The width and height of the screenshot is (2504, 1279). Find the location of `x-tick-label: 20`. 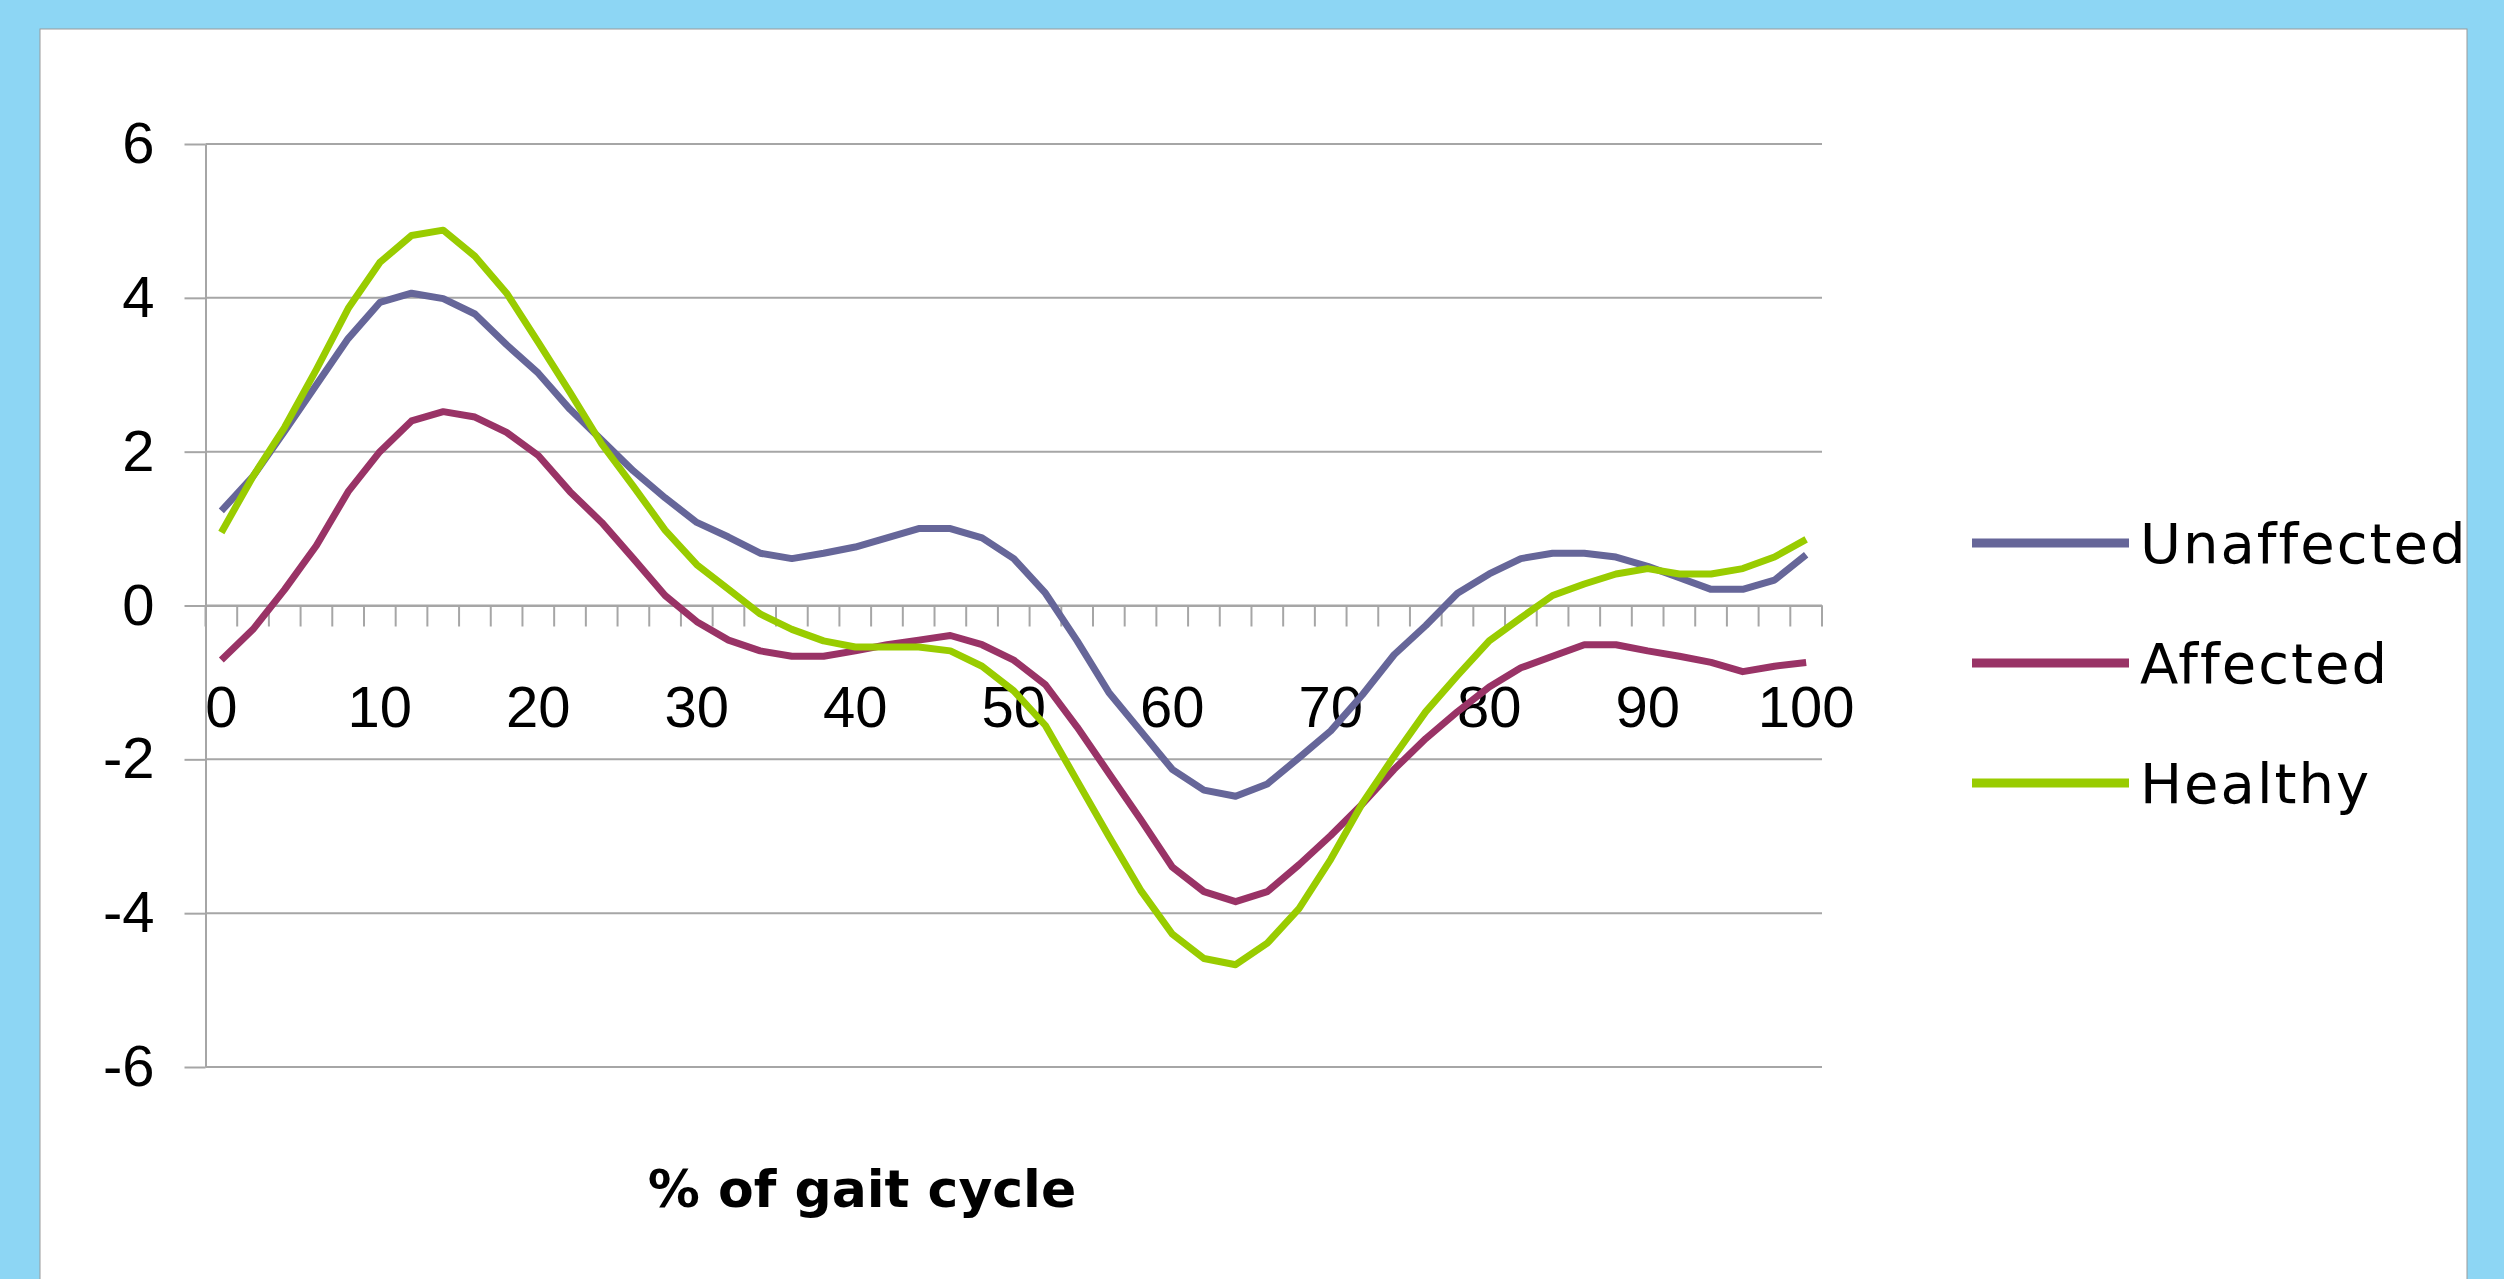

x-tick-label: 20 is located at coordinates (538, 706).